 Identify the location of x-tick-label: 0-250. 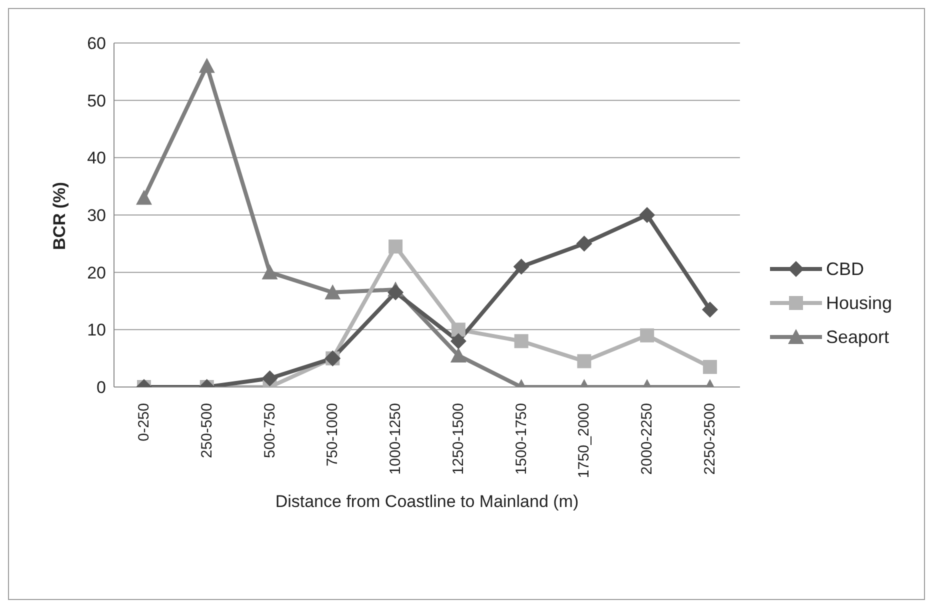
(144, 422).